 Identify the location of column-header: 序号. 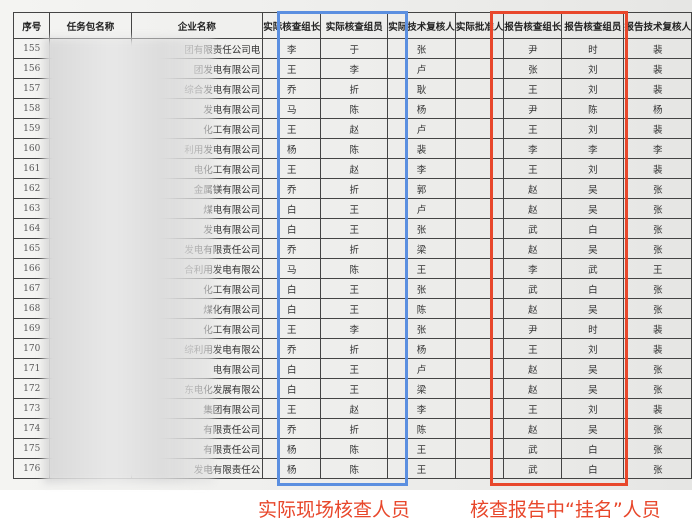
(31, 25).